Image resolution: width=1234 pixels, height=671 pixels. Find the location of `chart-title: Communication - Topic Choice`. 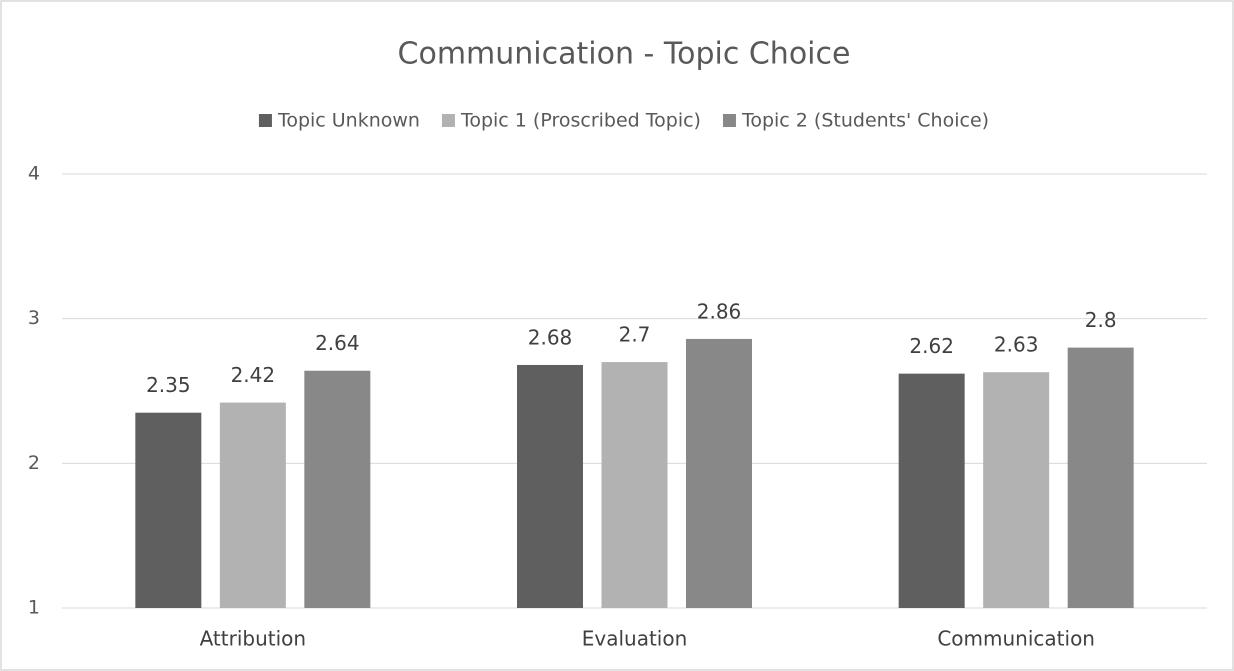

chart-title: Communication - Topic Choice is located at coordinates (624, 54).